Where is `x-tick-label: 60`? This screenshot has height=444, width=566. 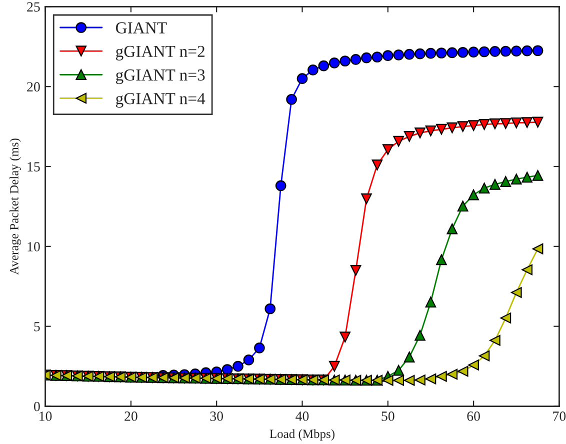
x-tick-label: 60 is located at coordinates (473, 416).